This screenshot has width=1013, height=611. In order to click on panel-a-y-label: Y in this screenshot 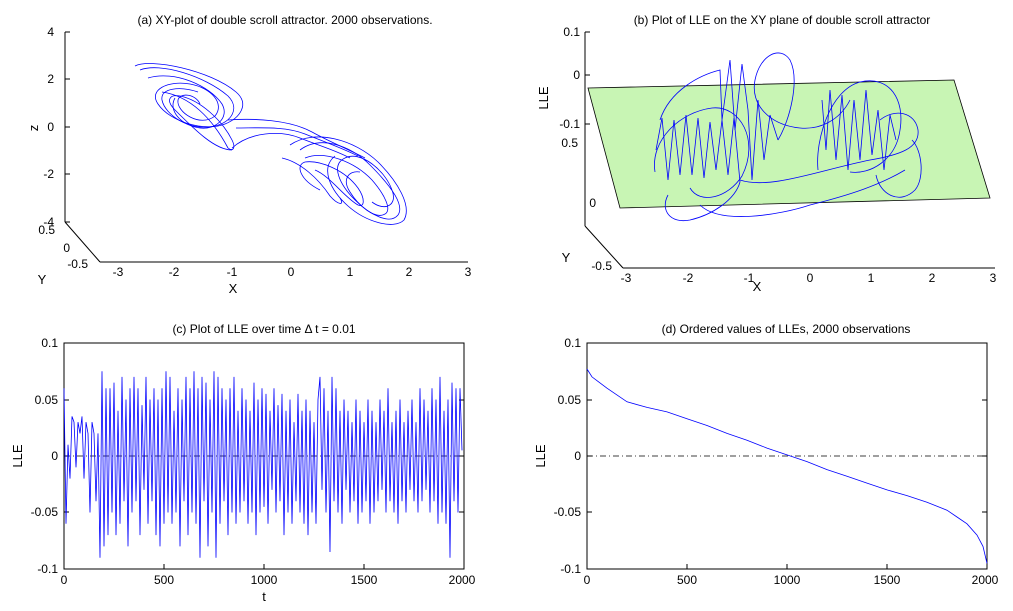, I will do `click(42, 279)`.